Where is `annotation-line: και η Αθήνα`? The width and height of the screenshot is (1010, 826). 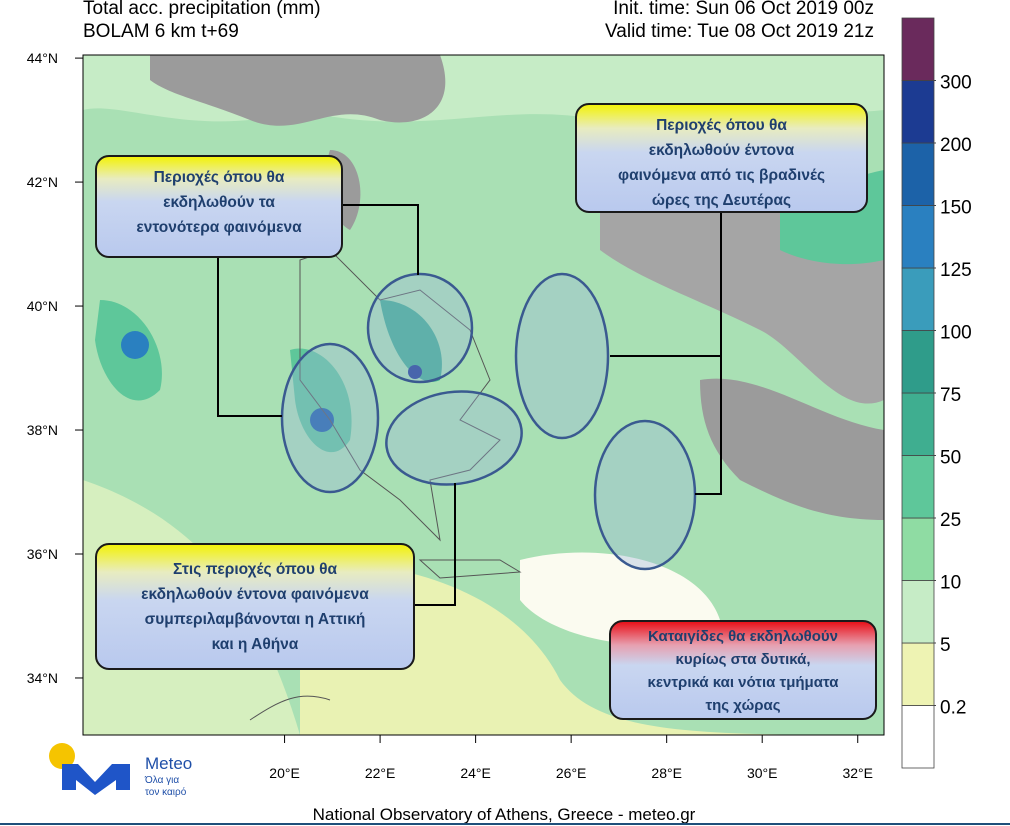
annotation-line: και η Αθήνα is located at coordinates (255, 644).